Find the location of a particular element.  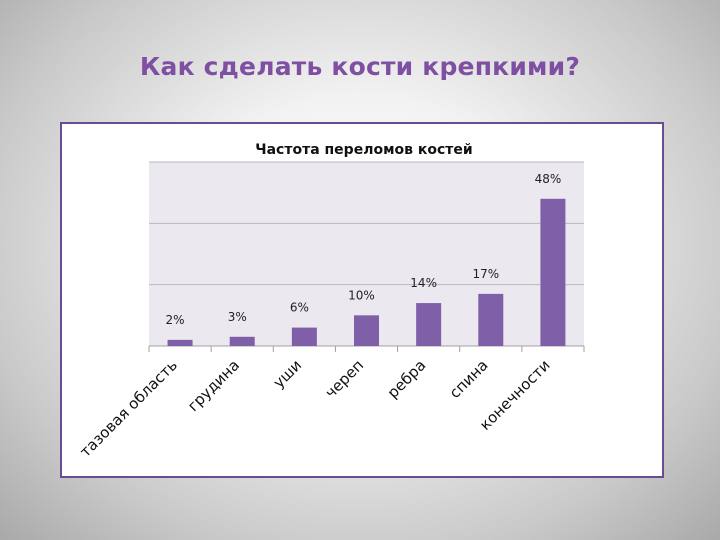

chart-title: Частота переломов костей is located at coordinates (363, 150).